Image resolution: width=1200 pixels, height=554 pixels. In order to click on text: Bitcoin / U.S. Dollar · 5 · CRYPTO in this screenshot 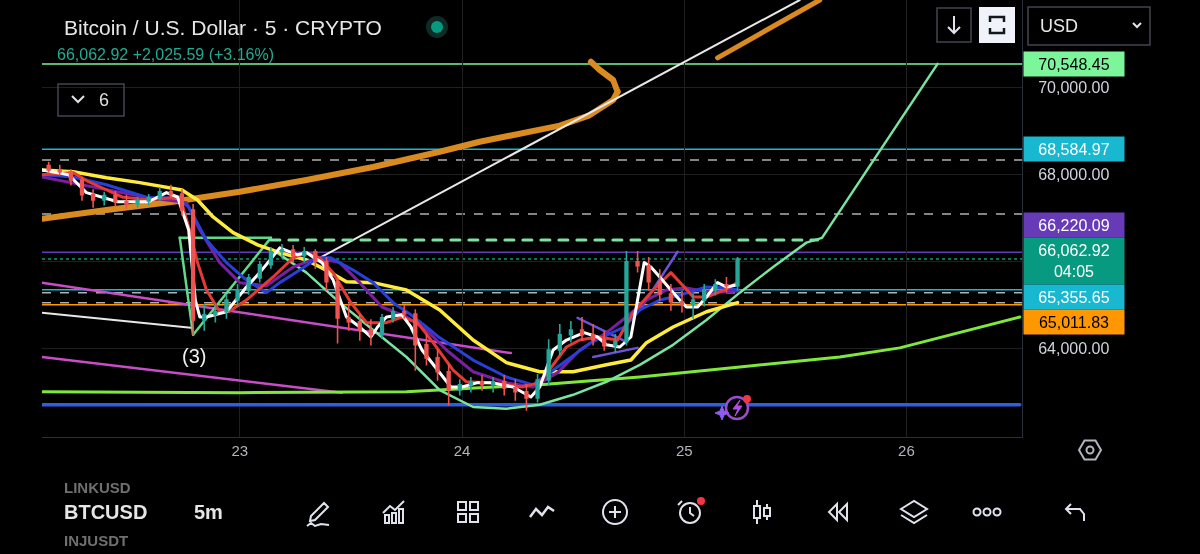, I will do `click(223, 27)`.